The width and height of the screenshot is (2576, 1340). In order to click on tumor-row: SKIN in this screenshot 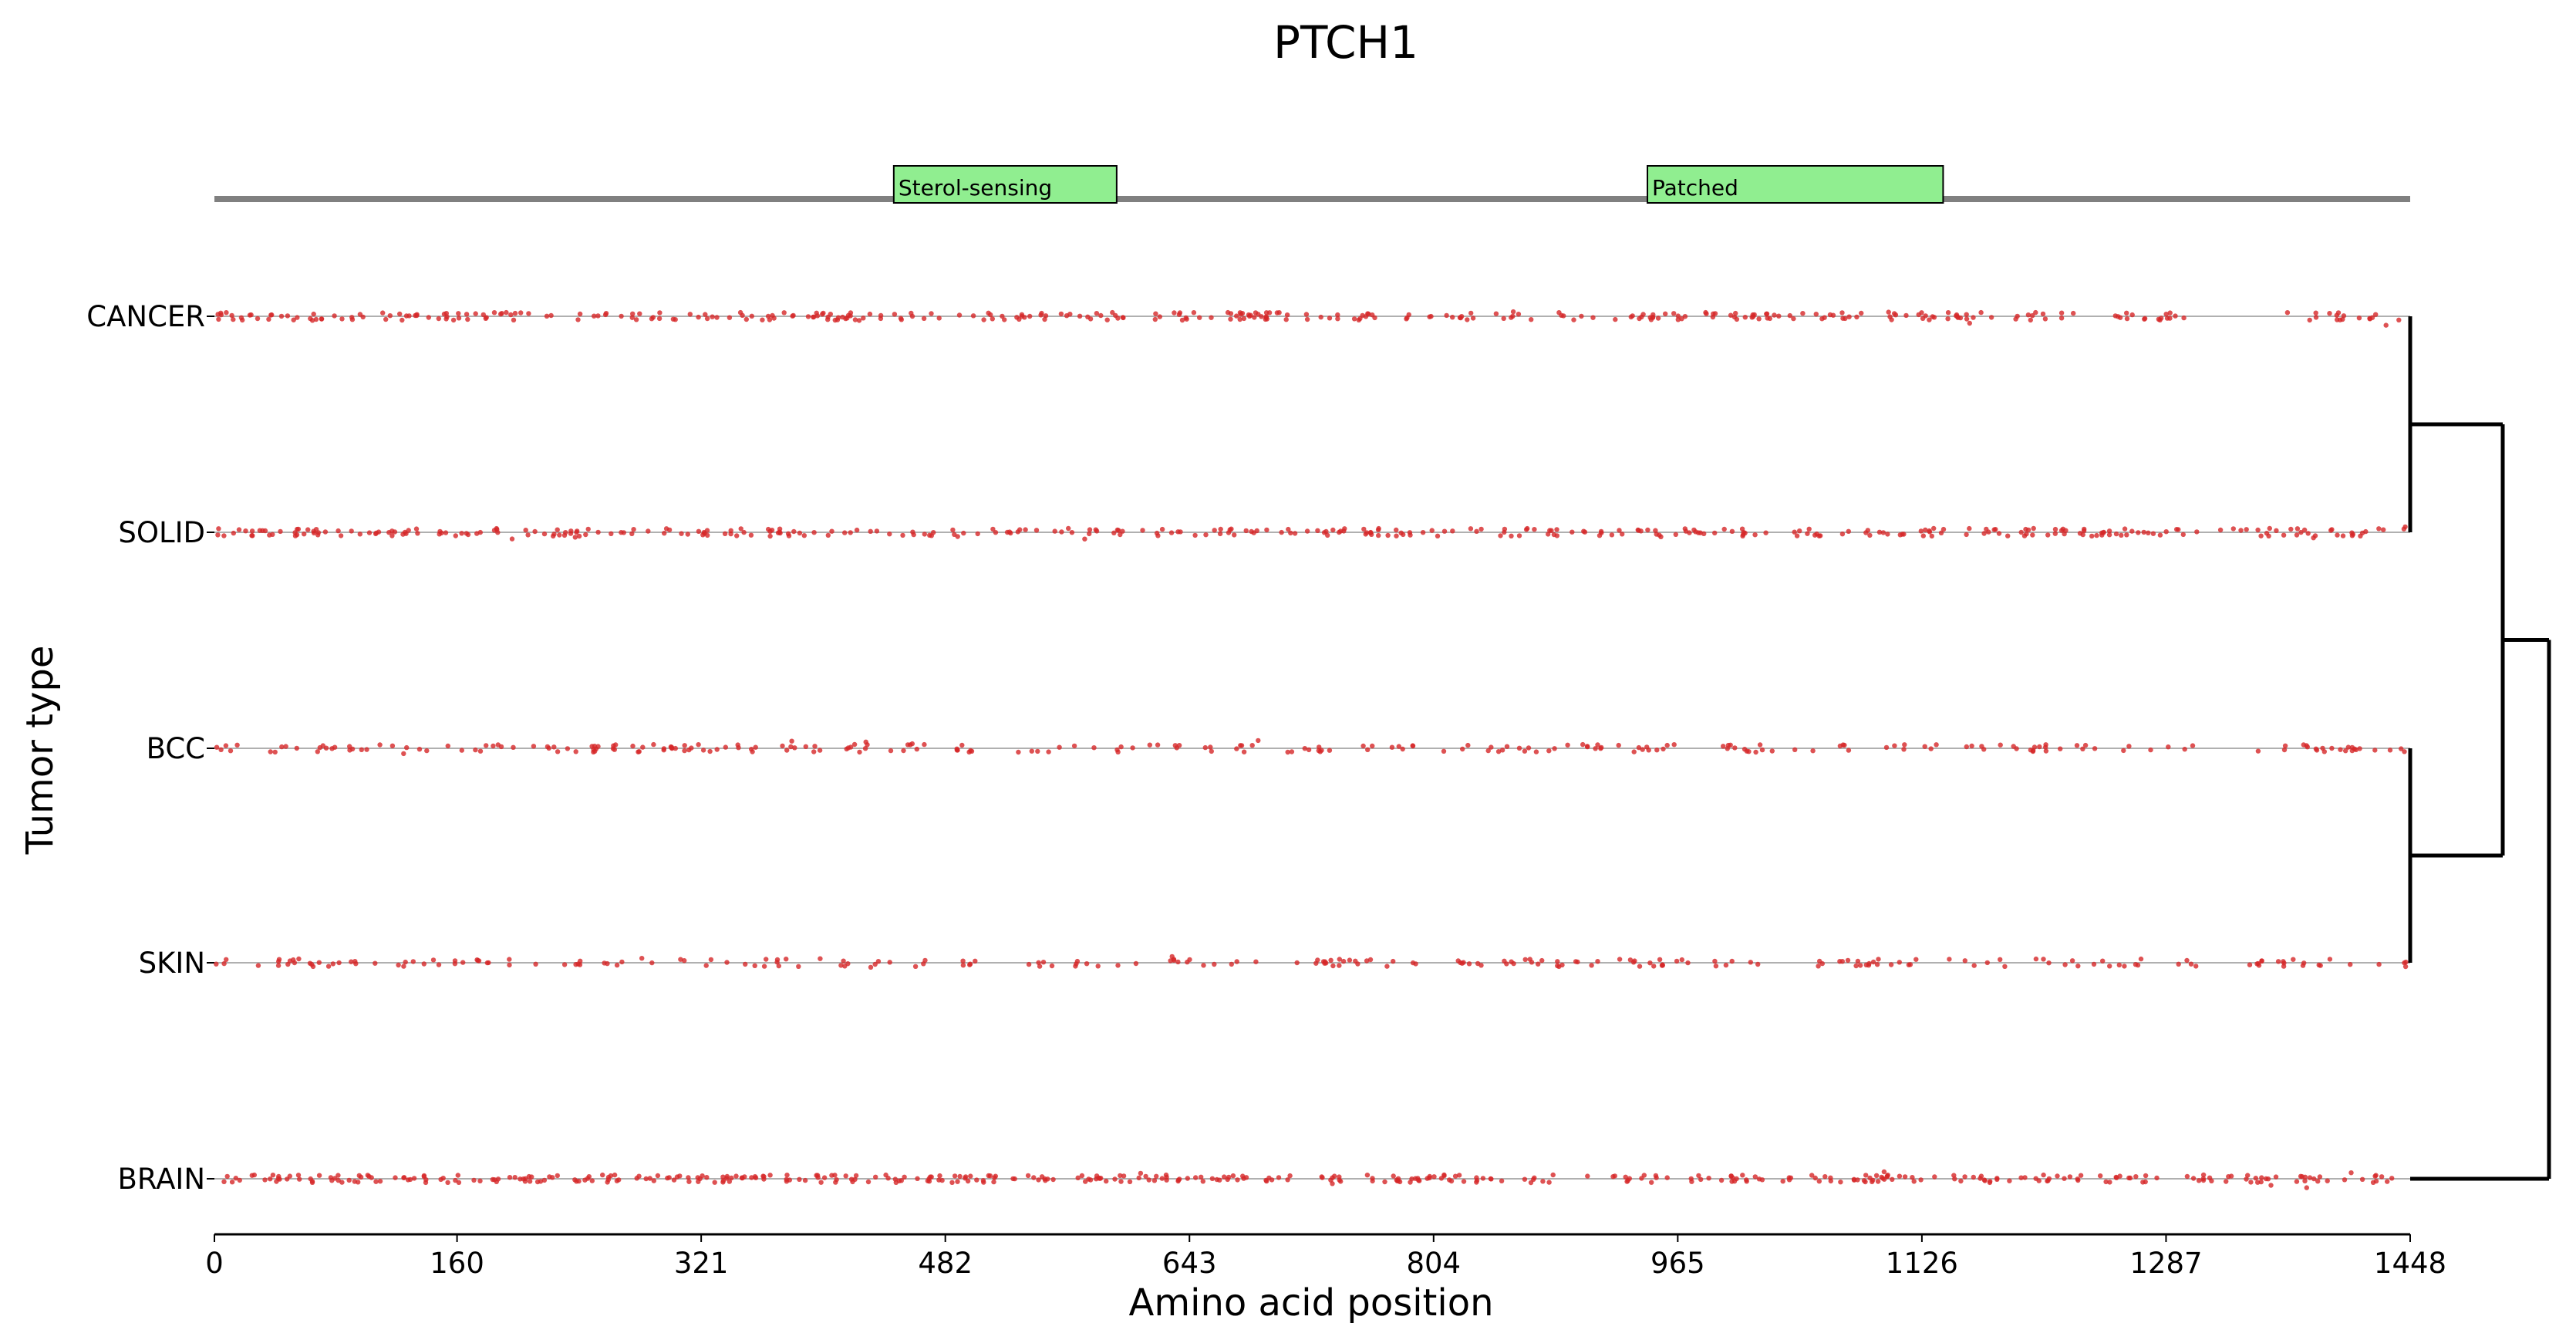, I will do `click(1274, 964)`.